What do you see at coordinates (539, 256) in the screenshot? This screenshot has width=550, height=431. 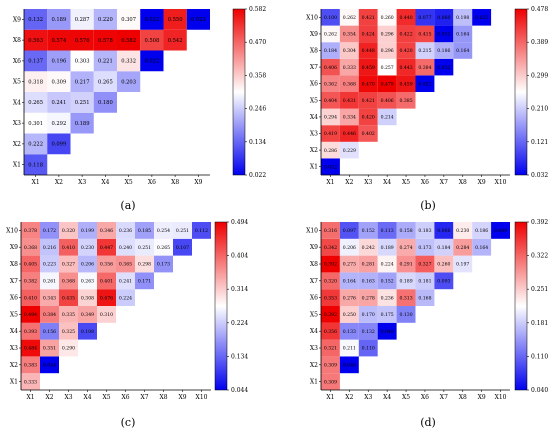 I see `colorbar-tick-label: 0.322` at bounding box center [539, 256].